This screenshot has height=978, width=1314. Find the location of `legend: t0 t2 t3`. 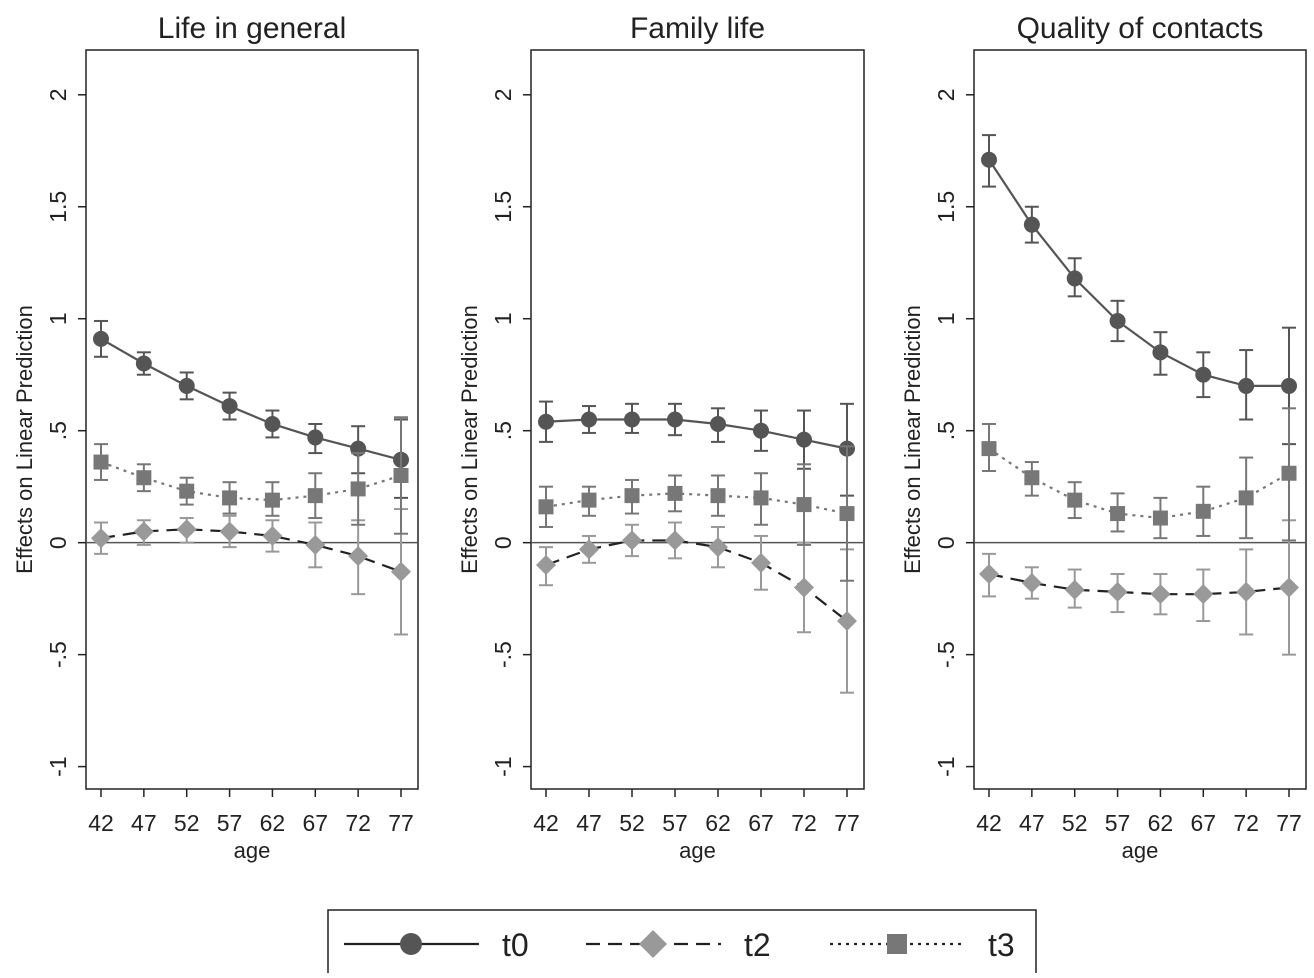

legend: t0 t2 t3 is located at coordinates (682, 943).